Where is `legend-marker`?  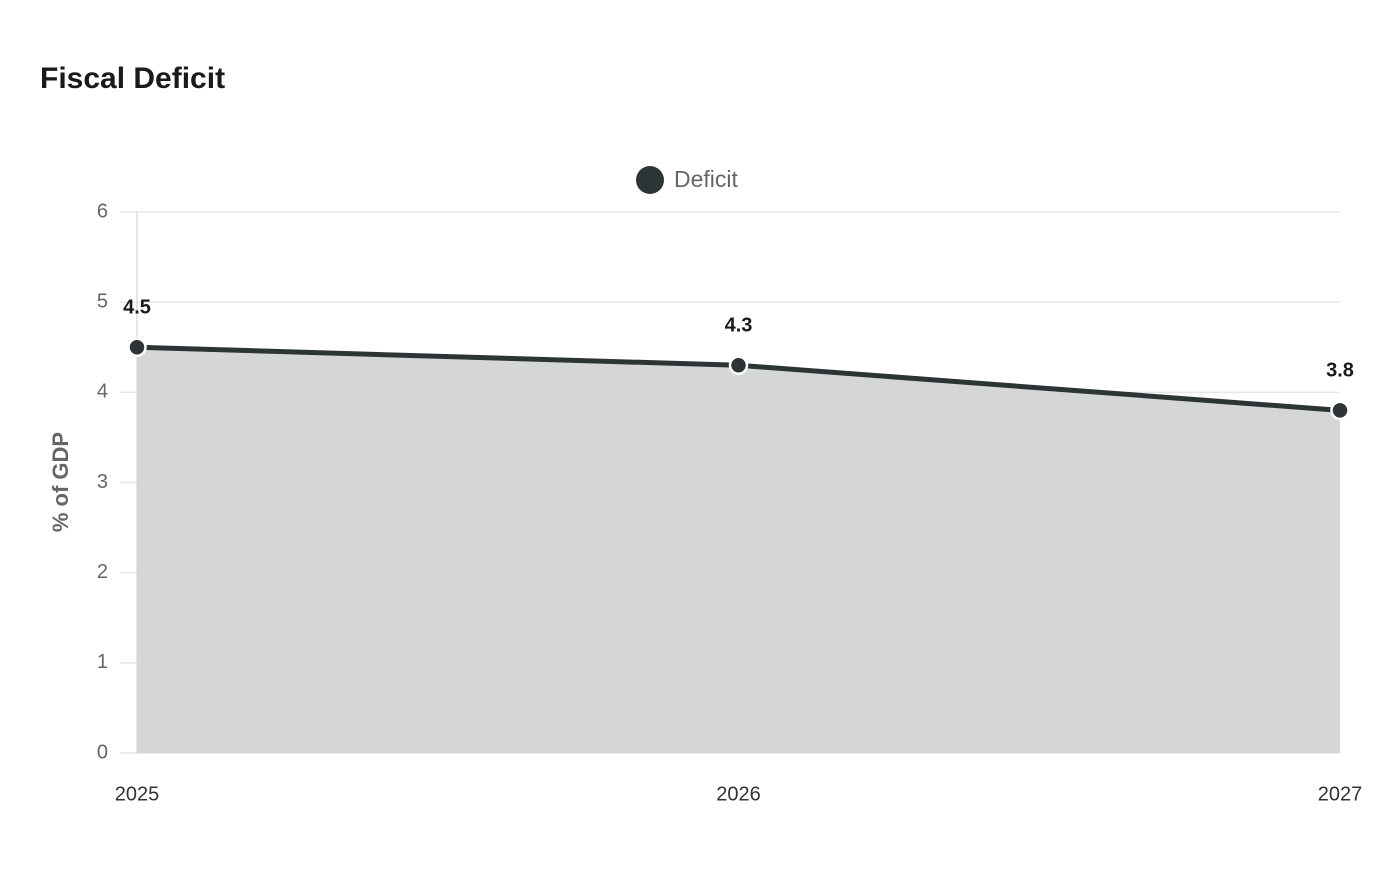
legend-marker is located at coordinates (650, 180).